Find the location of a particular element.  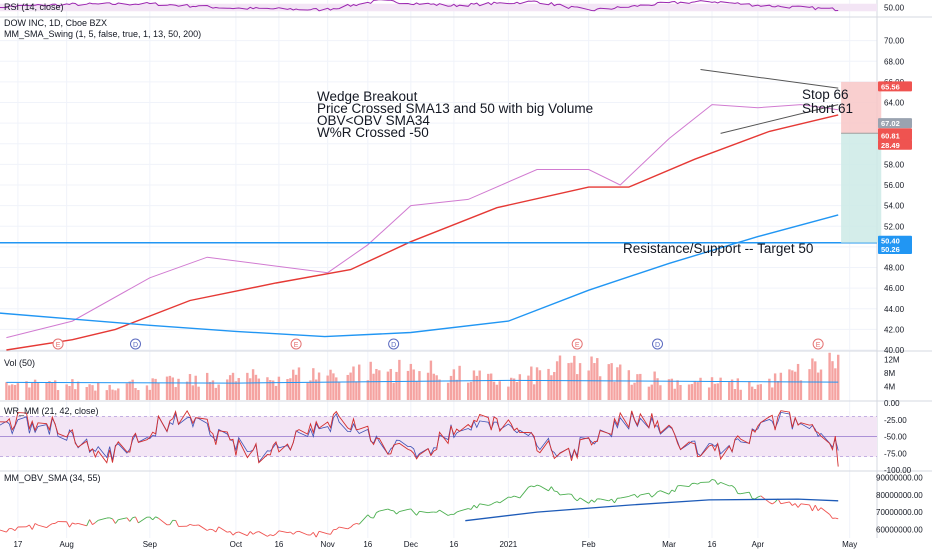

price-tick-label: 40.00 is located at coordinates (894, 350).